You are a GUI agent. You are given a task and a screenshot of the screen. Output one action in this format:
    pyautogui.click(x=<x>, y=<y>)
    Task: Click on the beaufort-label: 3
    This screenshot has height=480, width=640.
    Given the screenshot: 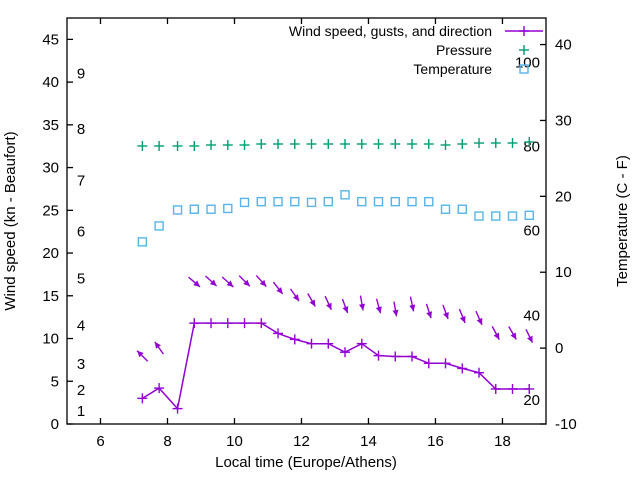 What is the action you would take?
    pyautogui.click(x=81, y=364)
    